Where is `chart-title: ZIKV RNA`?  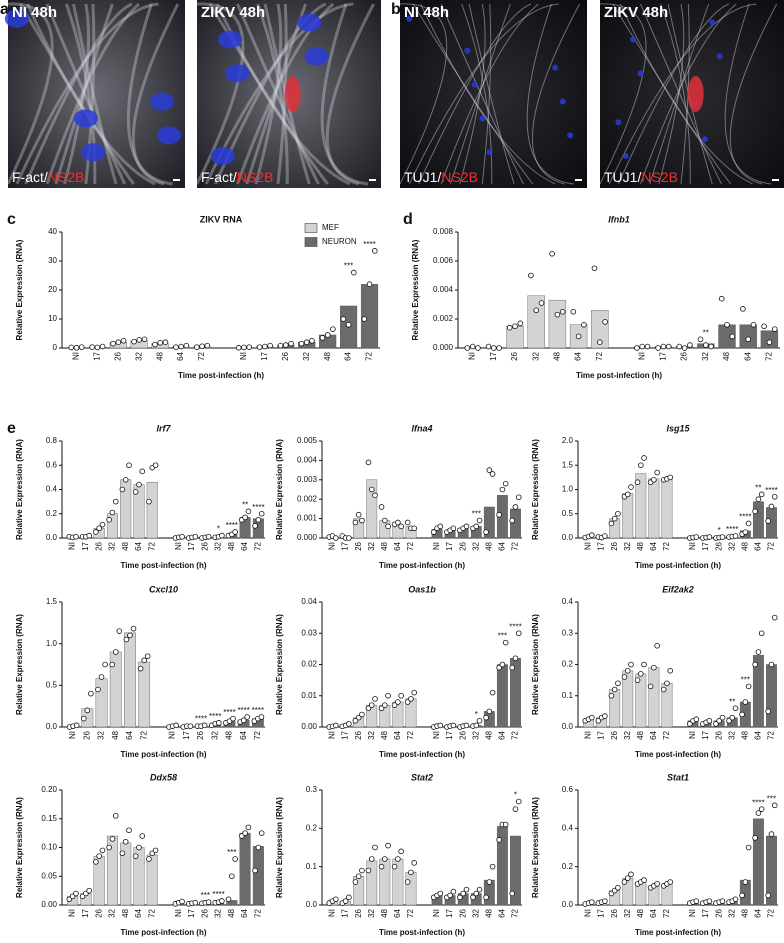
chart-title: ZIKV RNA is located at coordinates (221, 219).